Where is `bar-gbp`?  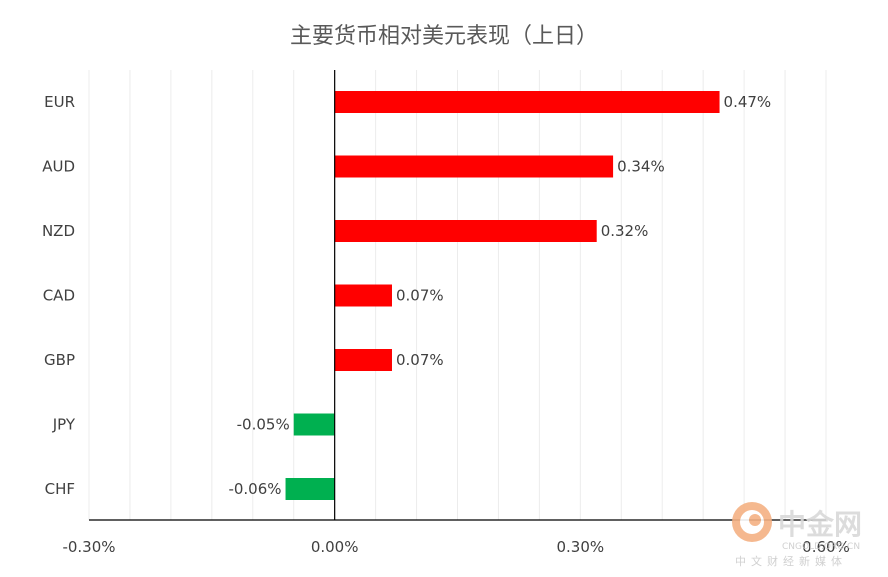 bar-gbp is located at coordinates (363, 360).